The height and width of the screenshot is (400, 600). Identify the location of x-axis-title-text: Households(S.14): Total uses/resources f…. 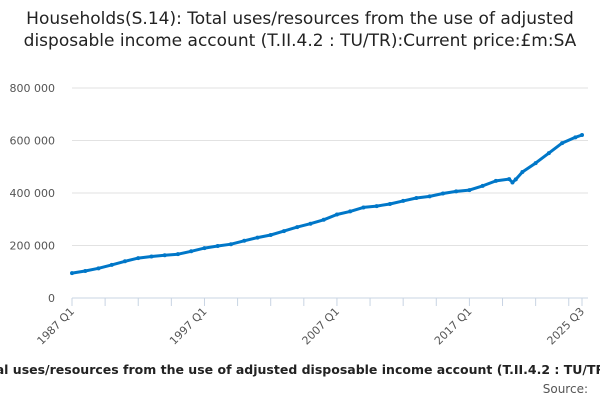
(300, 369).